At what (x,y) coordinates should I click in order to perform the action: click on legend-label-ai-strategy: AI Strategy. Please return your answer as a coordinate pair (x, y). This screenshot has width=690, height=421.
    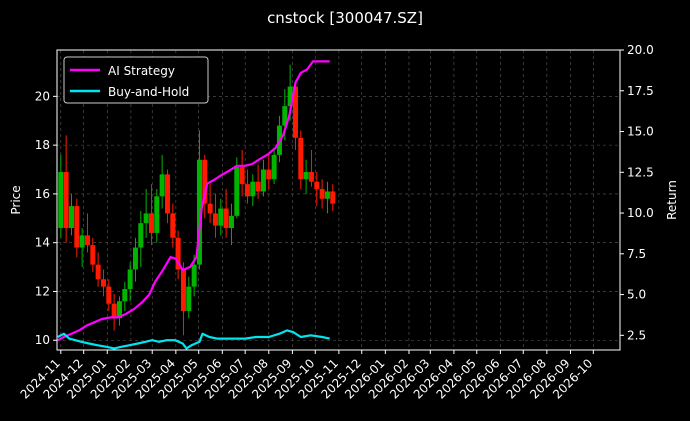
    Looking at the image, I should click on (141, 71).